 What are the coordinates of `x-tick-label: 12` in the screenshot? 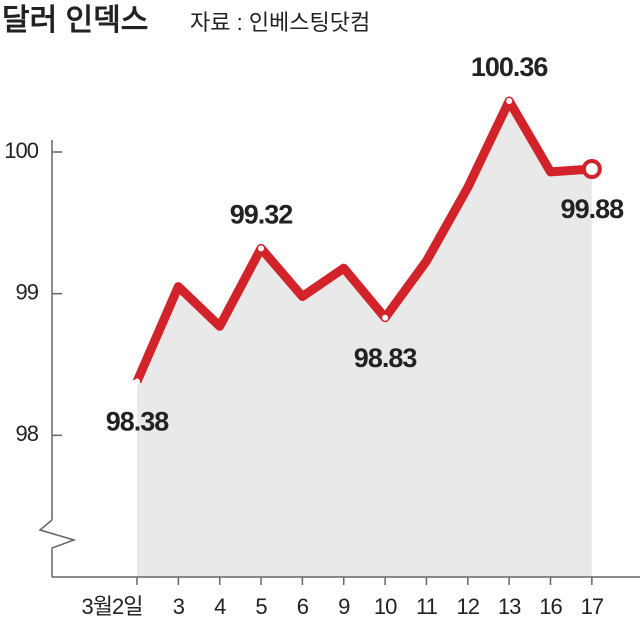 It's located at (468, 606).